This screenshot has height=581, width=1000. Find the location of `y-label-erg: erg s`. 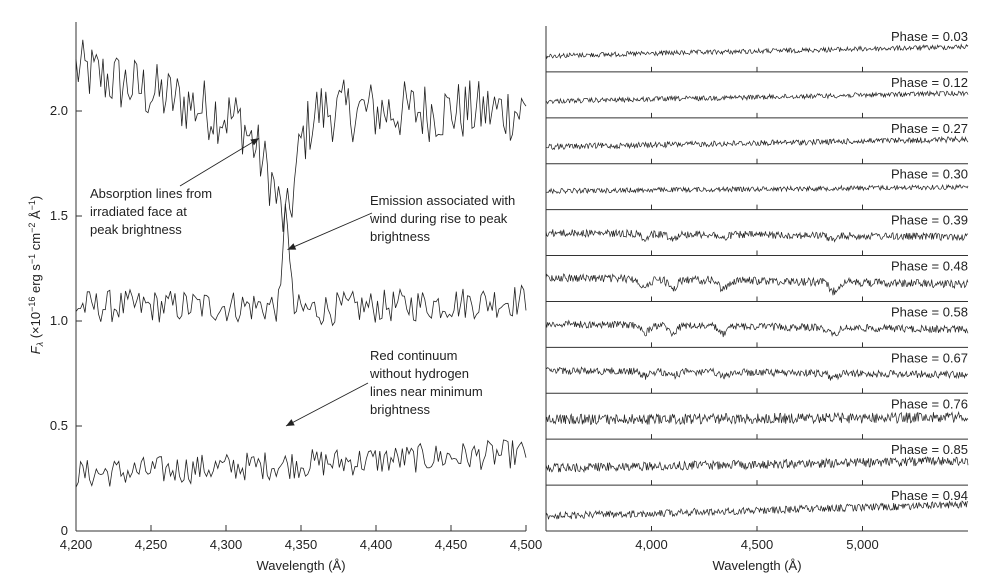

y-label-erg: erg s is located at coordinates (35, 280).